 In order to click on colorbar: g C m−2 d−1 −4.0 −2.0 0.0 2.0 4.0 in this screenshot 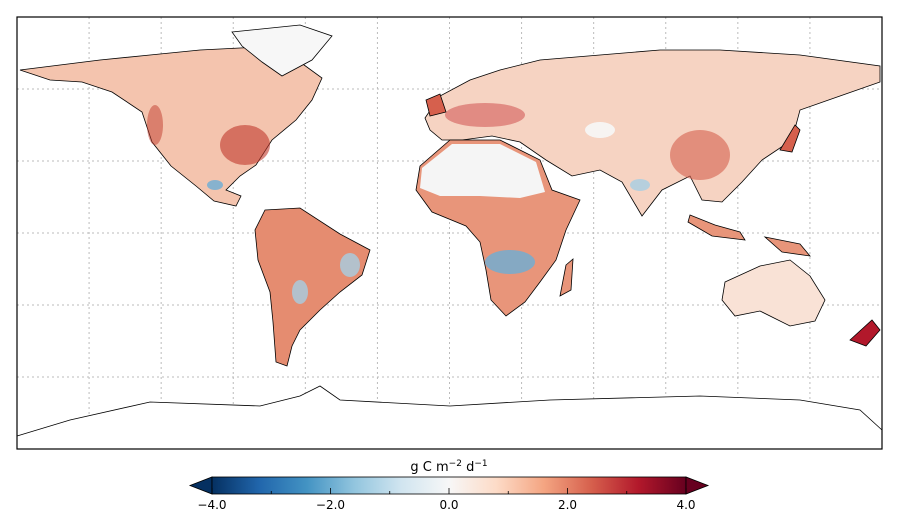, I will do `click(449, 485)`.